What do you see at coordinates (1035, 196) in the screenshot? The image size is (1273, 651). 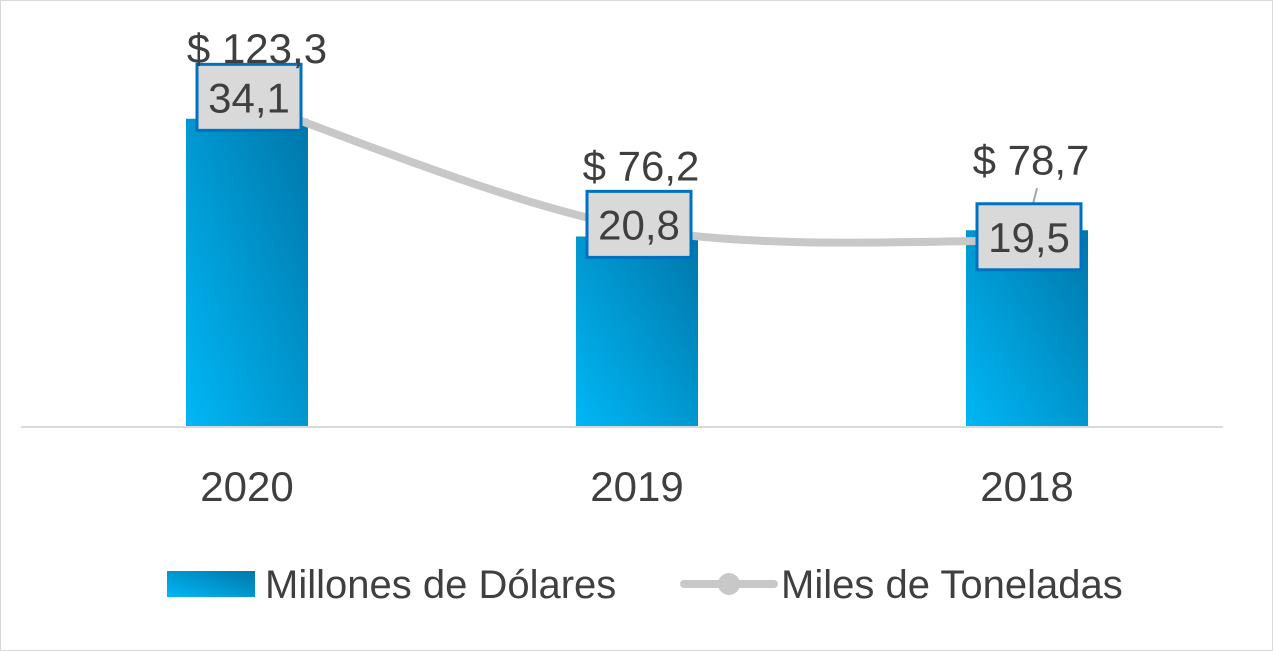 I see `leader-line` at bounding box center [1035, 196].